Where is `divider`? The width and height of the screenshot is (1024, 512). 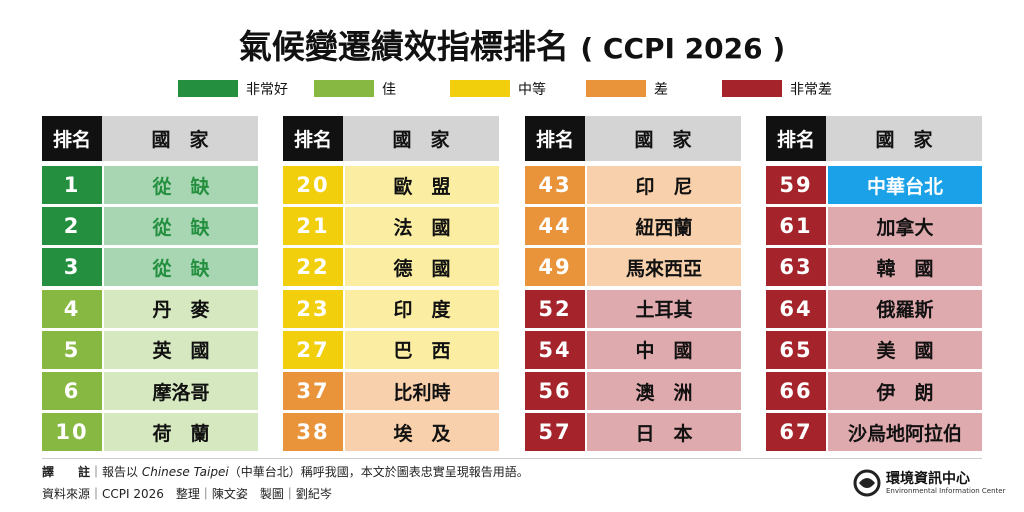
divider is located at coordinates (512, 458).